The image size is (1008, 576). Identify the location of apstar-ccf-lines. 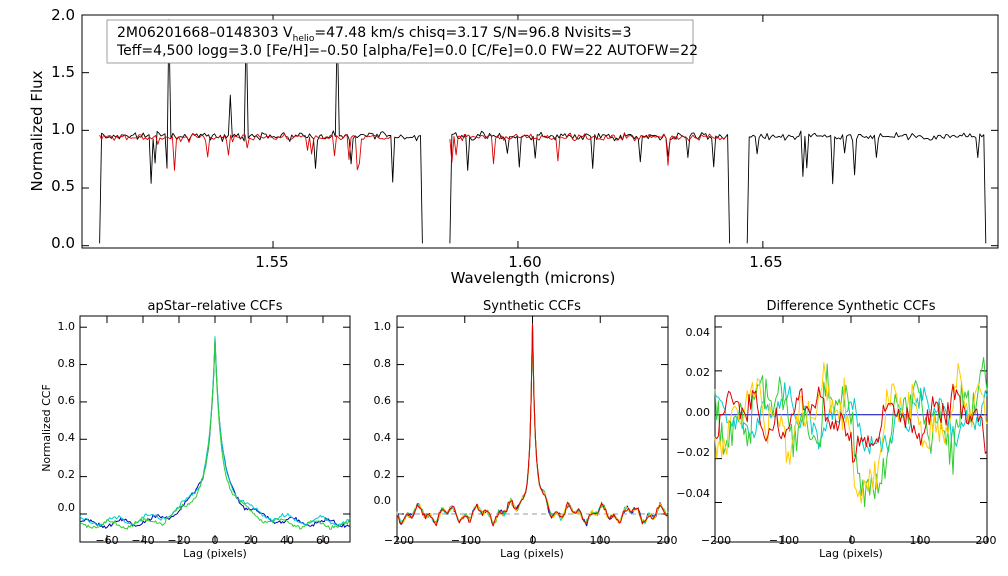
(215, 433).